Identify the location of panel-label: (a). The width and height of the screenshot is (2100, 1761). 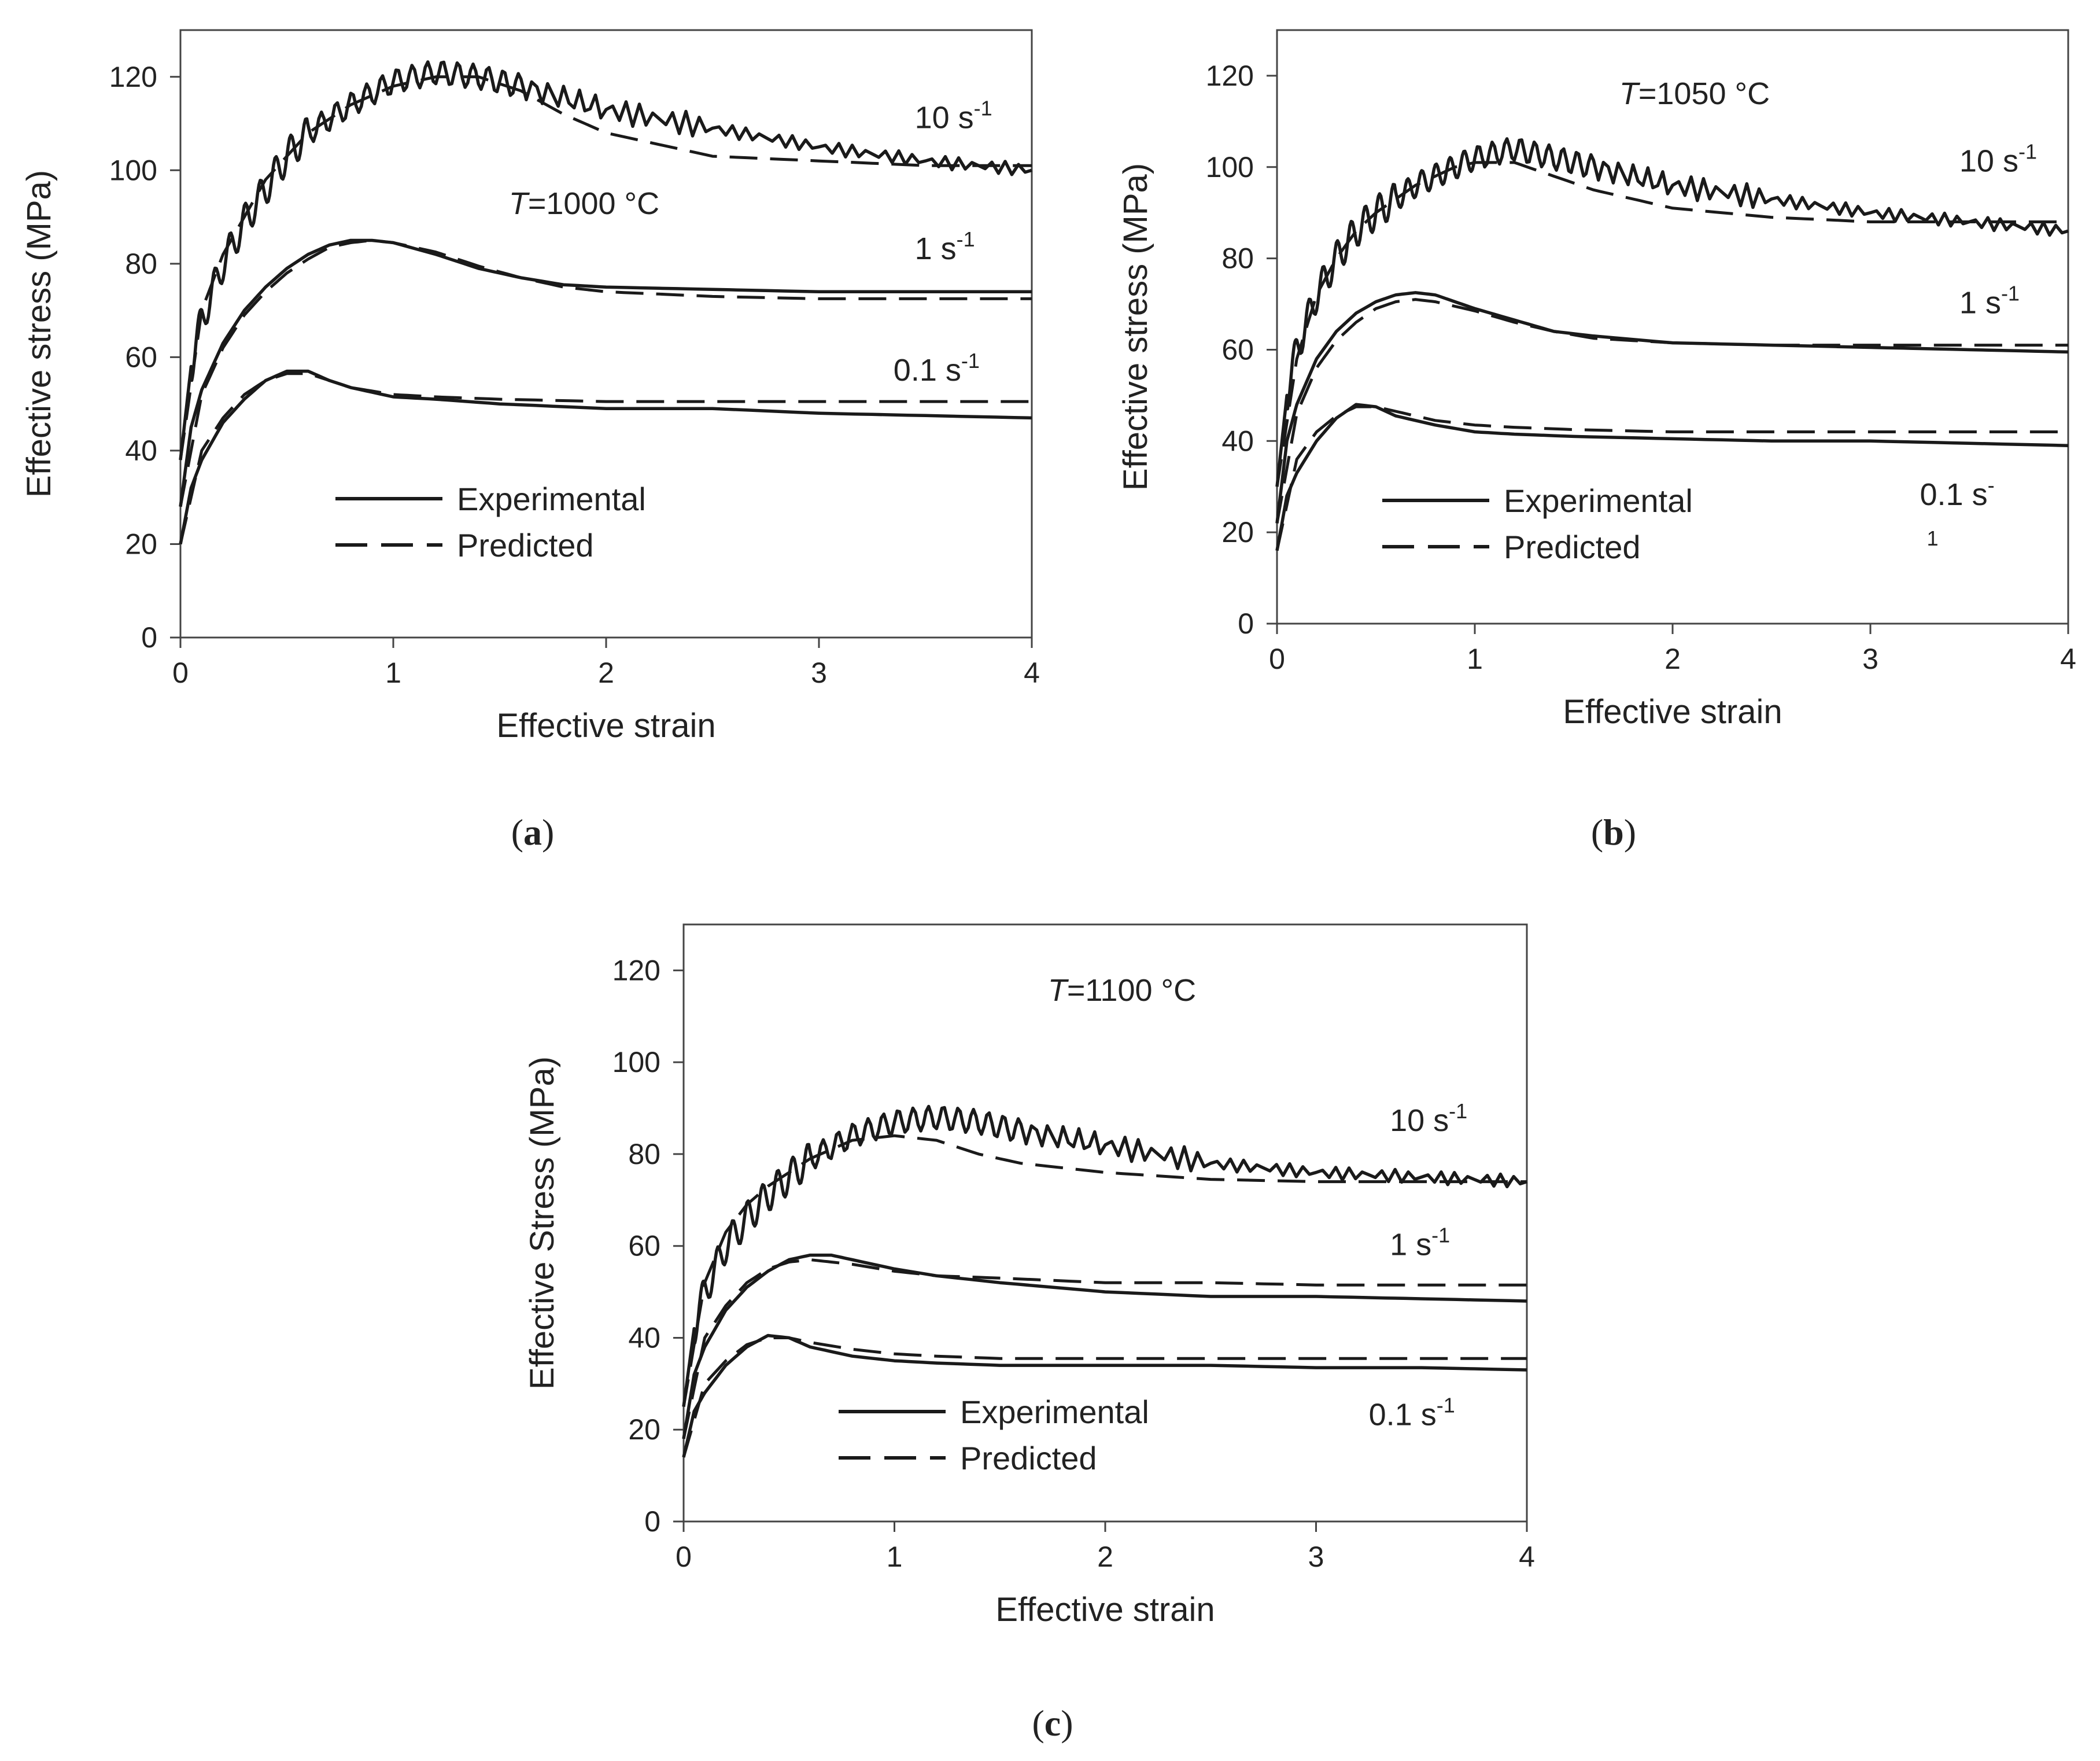
(533, 833).